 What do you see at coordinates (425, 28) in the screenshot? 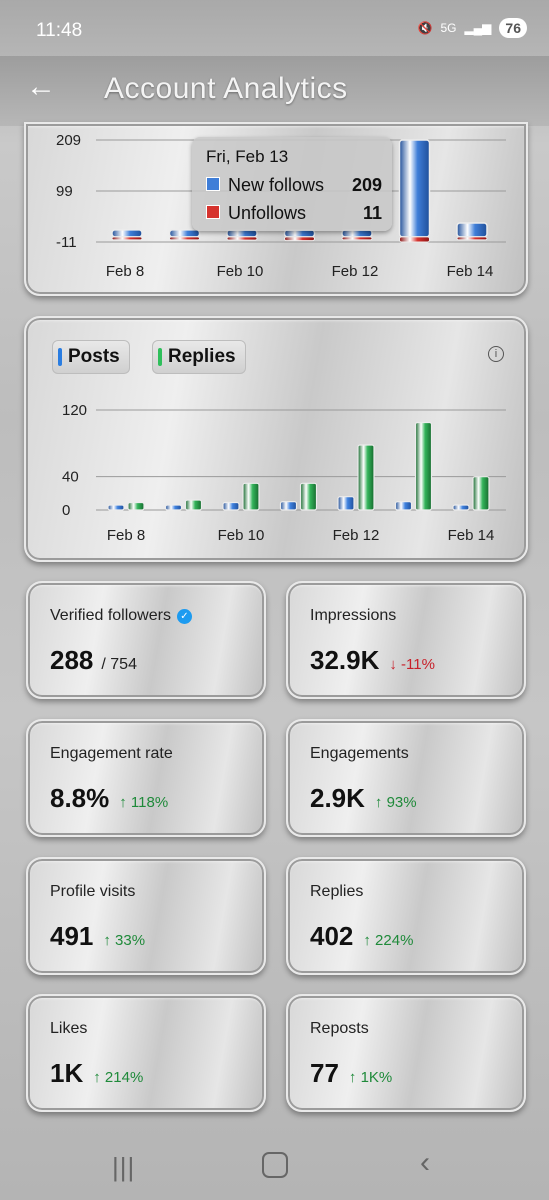
I see `mute-icon: 🔇` at bounding box center [425, 28].